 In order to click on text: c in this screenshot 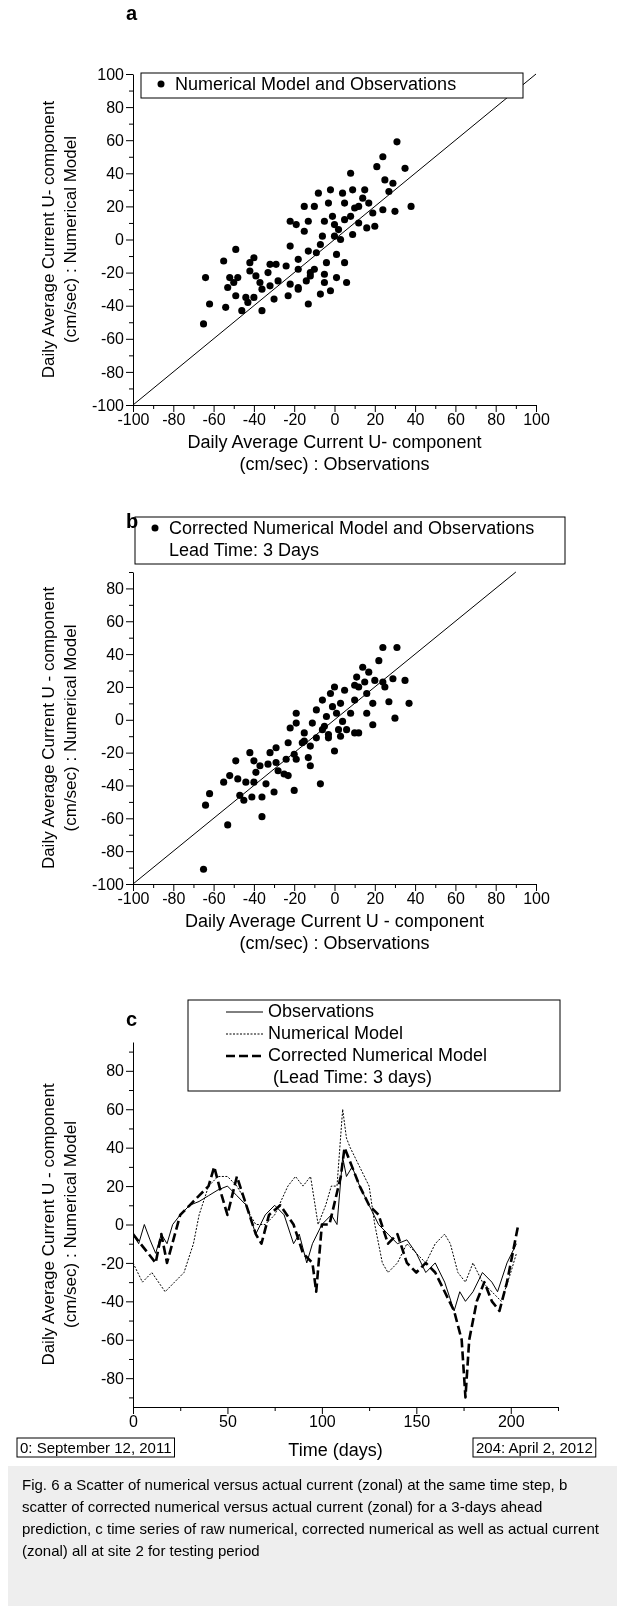, I will do `click(132, 1019)`.